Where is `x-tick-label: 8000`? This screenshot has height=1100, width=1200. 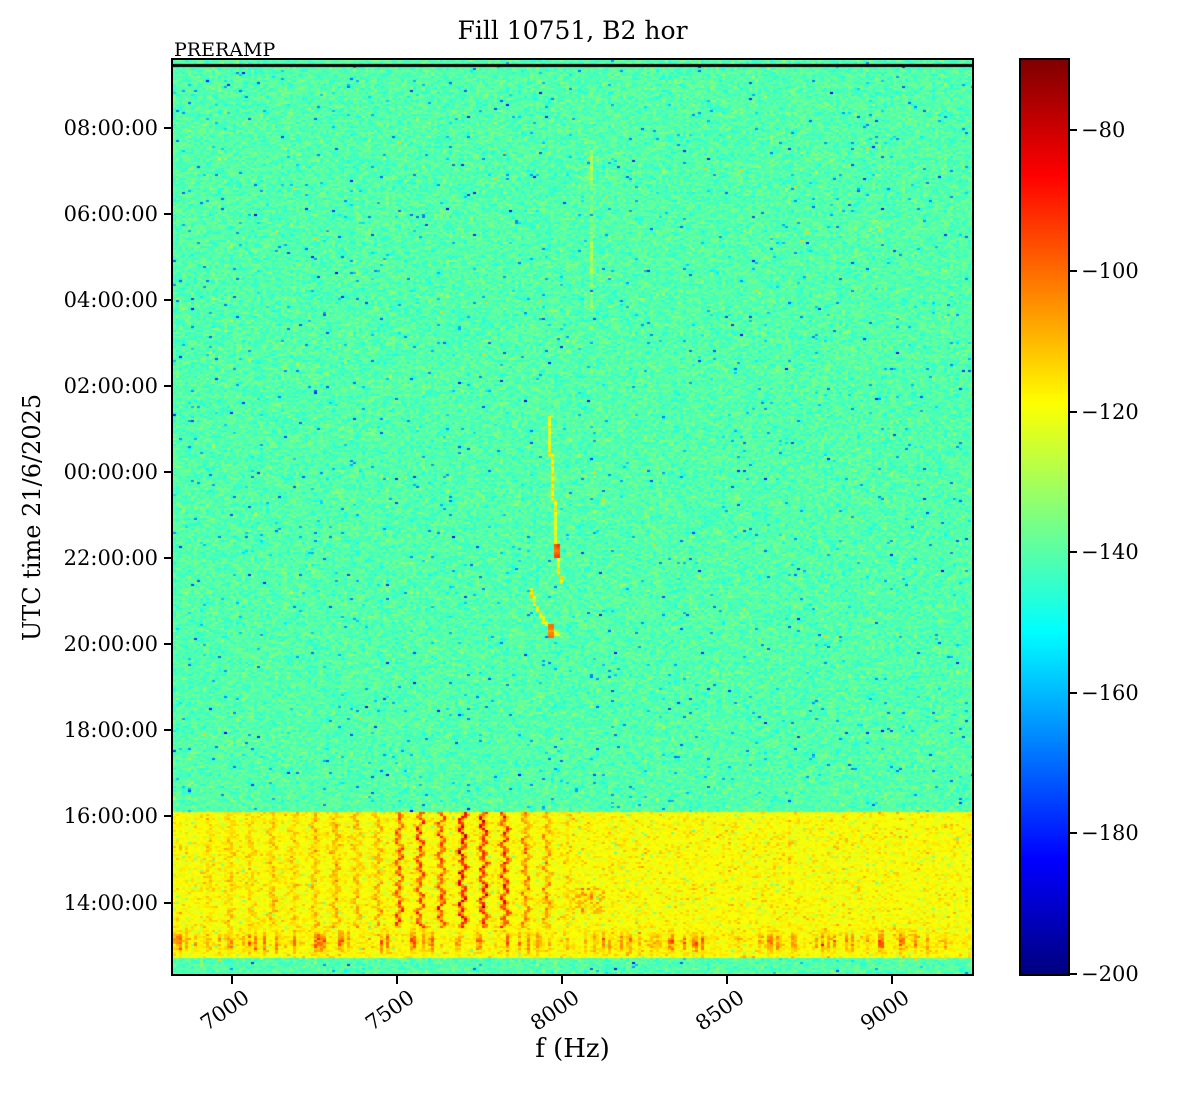 x-tick-label: 8000 is located at coordinates (554, 1010).